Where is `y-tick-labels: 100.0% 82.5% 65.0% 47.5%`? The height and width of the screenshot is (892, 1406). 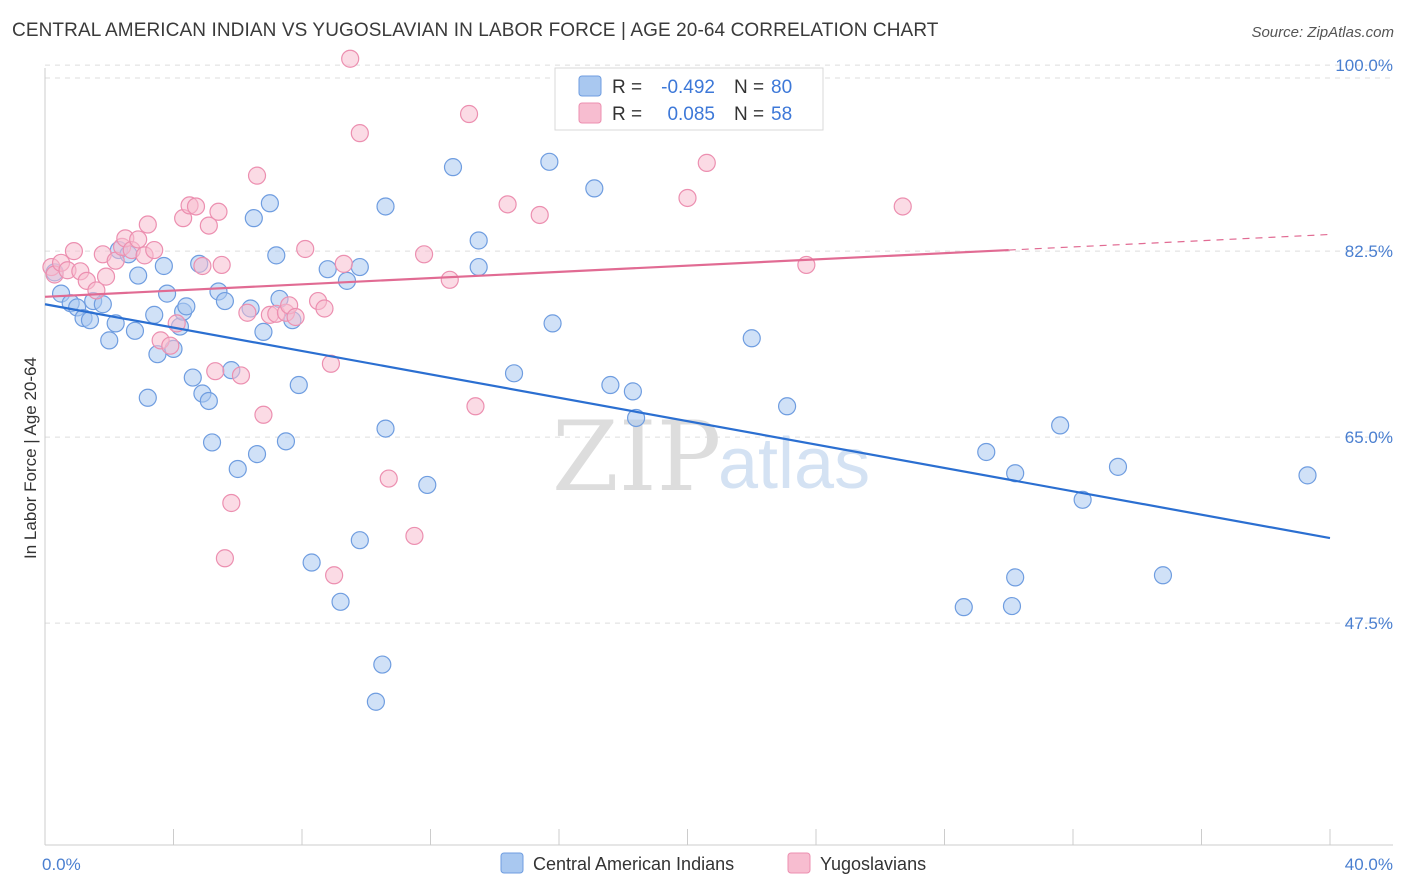 y-tick-labels: 100.0% 82.5% 65.0% 47.5% is located at coordinates (1364, 344).